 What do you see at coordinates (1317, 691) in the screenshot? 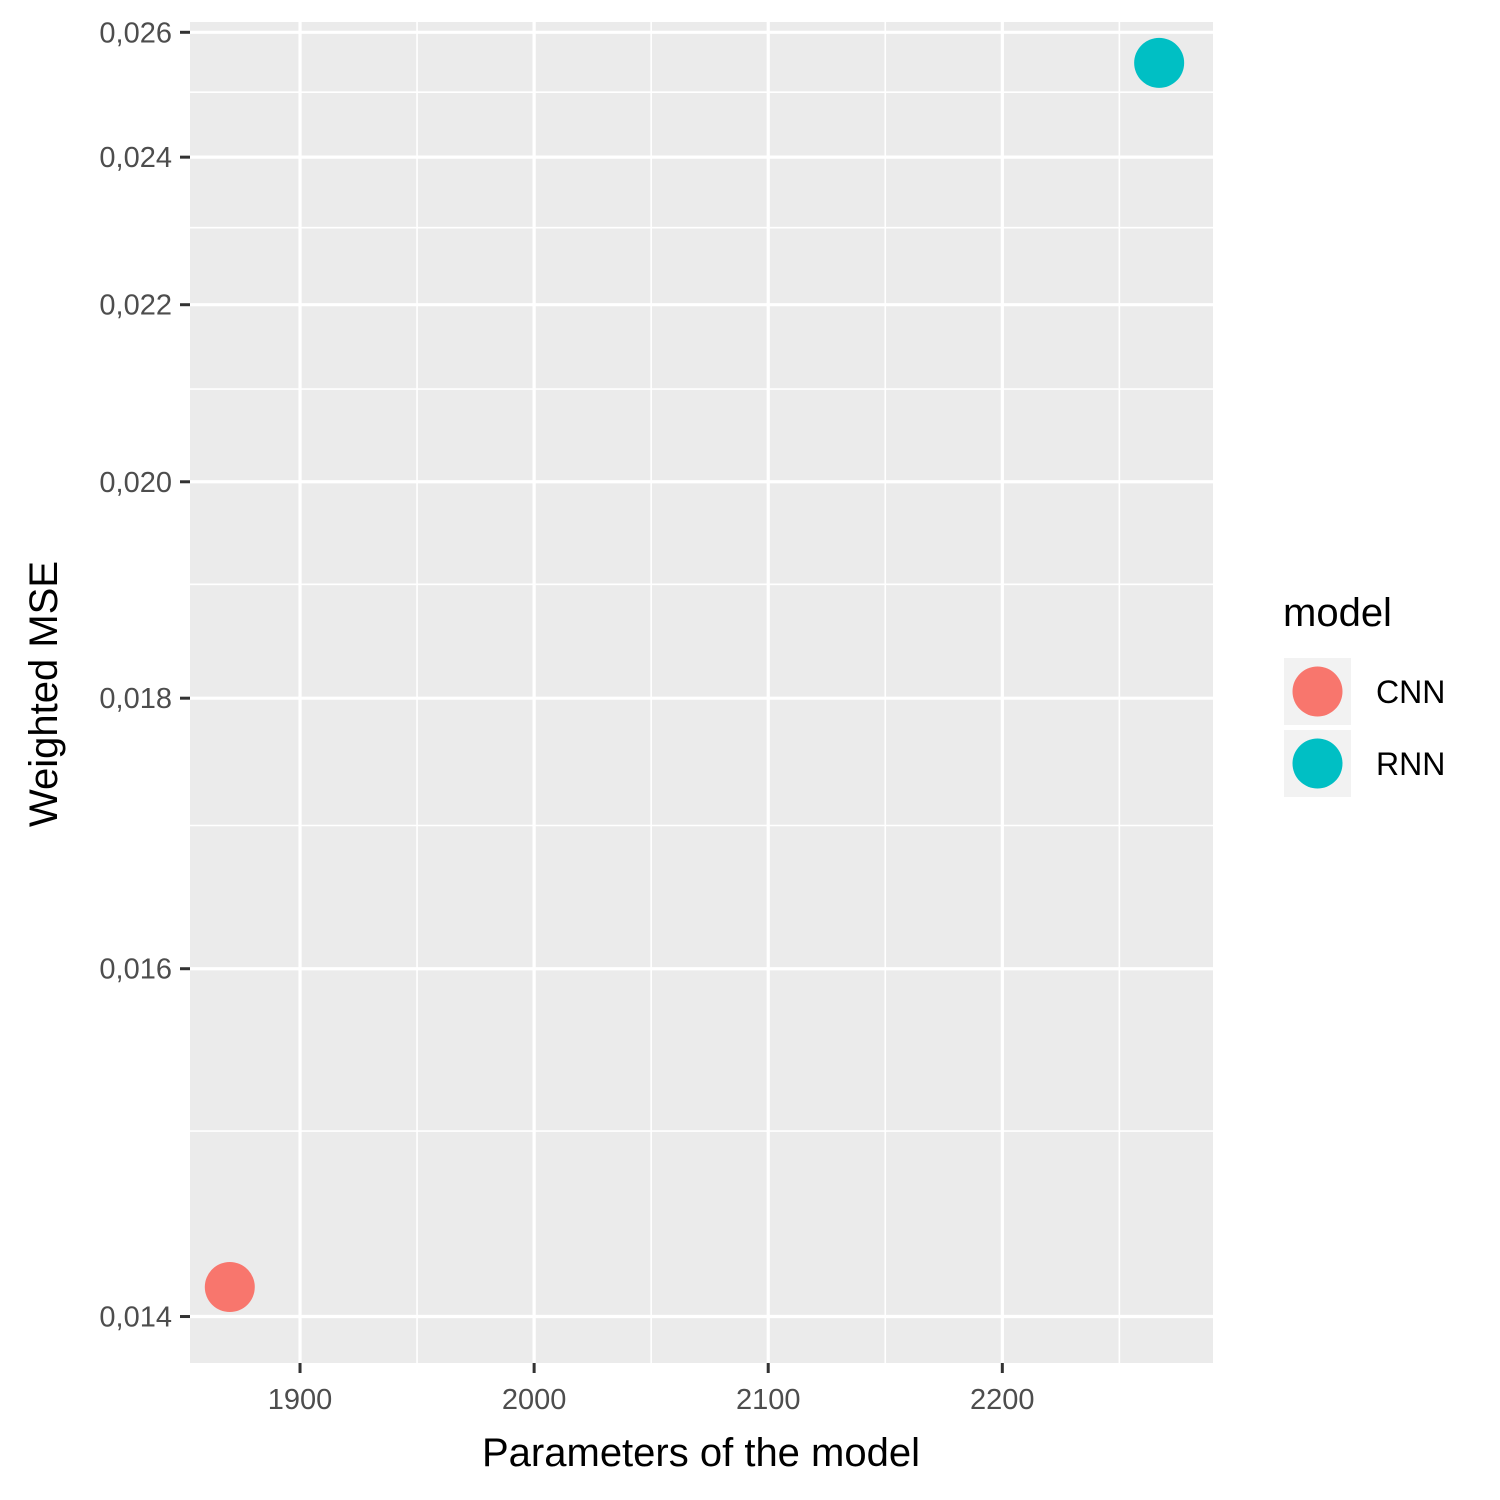
I see `legend-swatch-cnn` at bounding box center [1317, 691].